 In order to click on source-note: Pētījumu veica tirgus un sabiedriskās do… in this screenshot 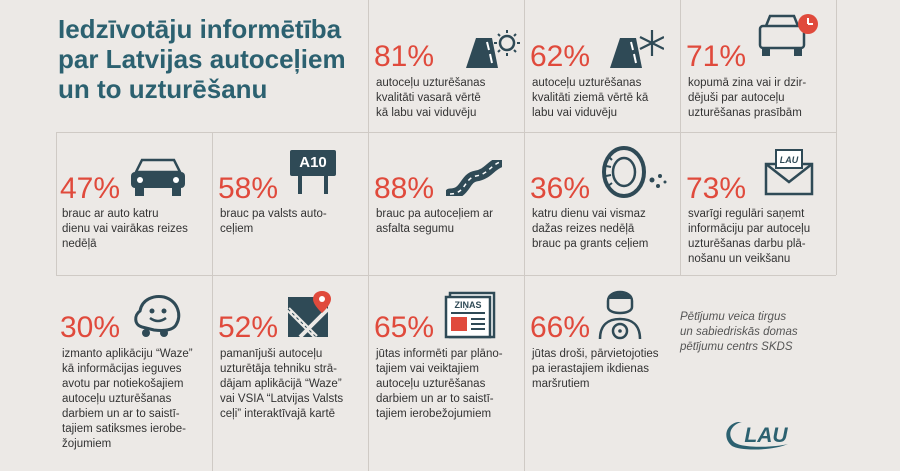, I will do `click(750, 332)`.